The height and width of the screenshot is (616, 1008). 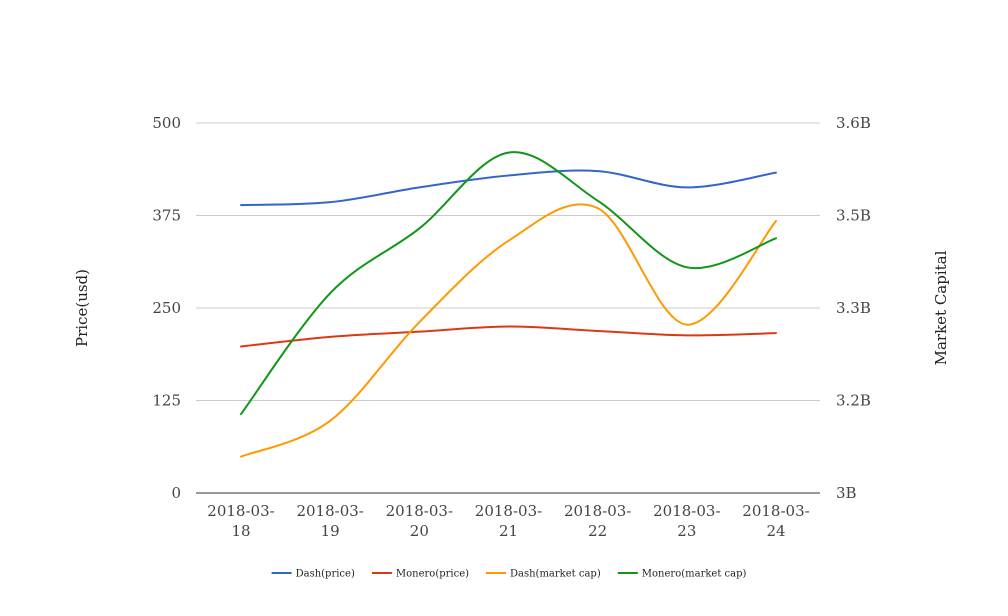 What do you see at coordinates (432, 574) in the screenshot?
I see `legend-label: Monero(price)` at bounding box center [432, 574].